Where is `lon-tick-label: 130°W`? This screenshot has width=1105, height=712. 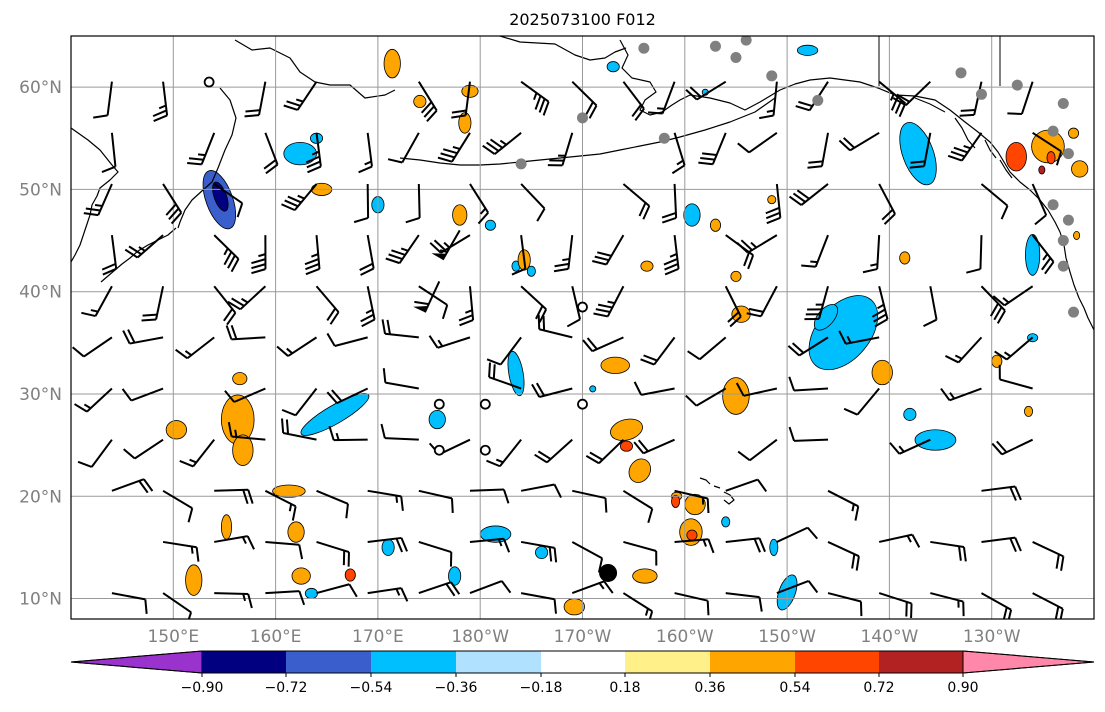 lon-tick-label: 130°W is located at coordinates (992, 637).